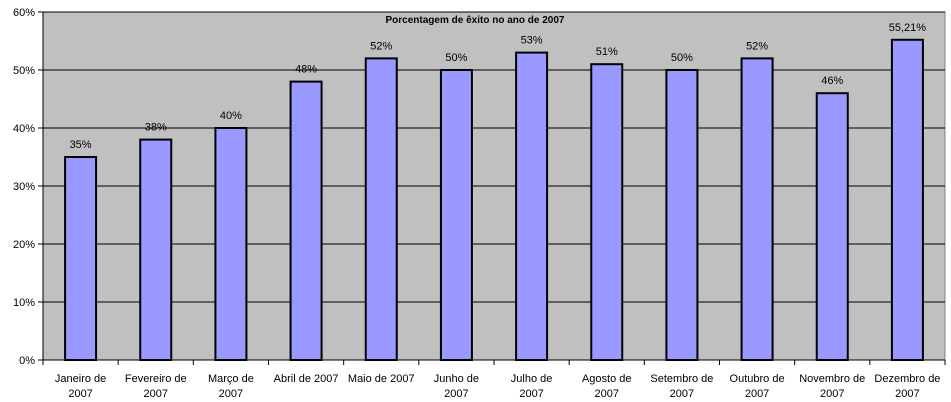 Image resolution: width=951 pixels, height=402 pixels. I want to click on x-tick-label: Janeiro de, so click(80, 379).